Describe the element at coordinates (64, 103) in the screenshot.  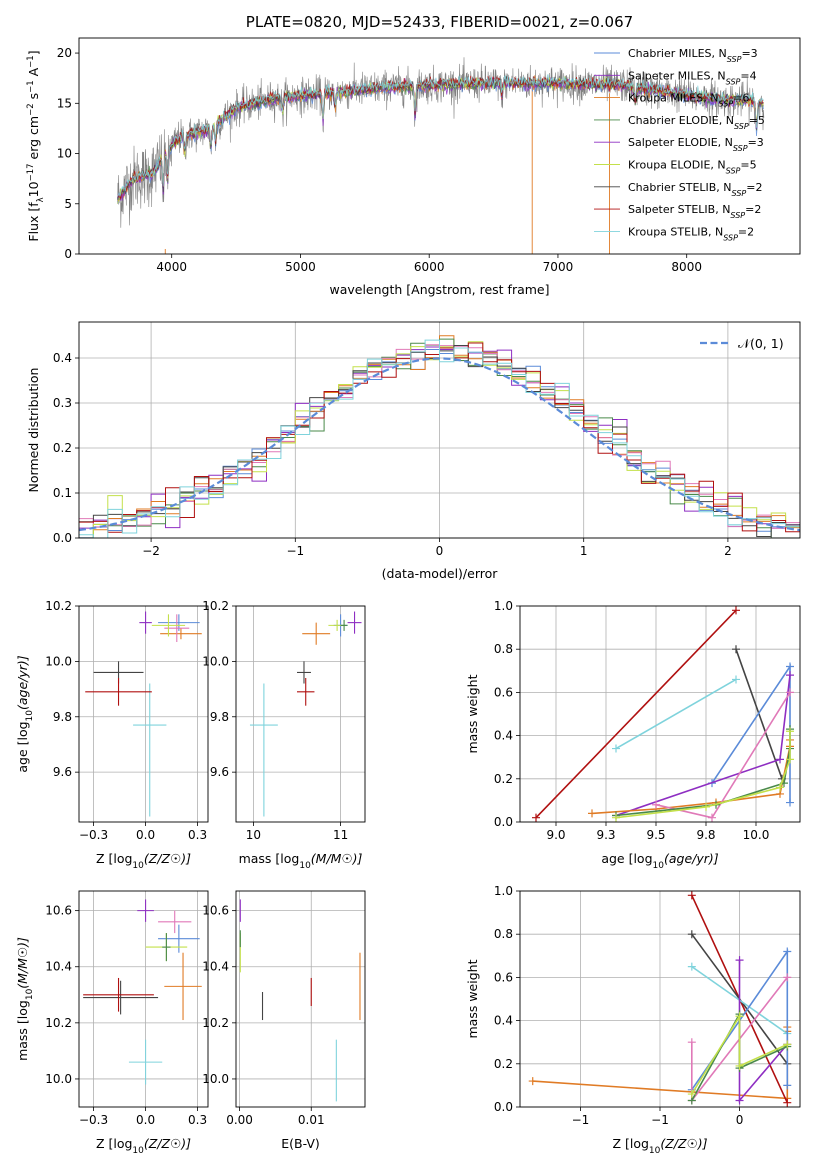
I see `spectrum-ytick-label: 15` at that location.